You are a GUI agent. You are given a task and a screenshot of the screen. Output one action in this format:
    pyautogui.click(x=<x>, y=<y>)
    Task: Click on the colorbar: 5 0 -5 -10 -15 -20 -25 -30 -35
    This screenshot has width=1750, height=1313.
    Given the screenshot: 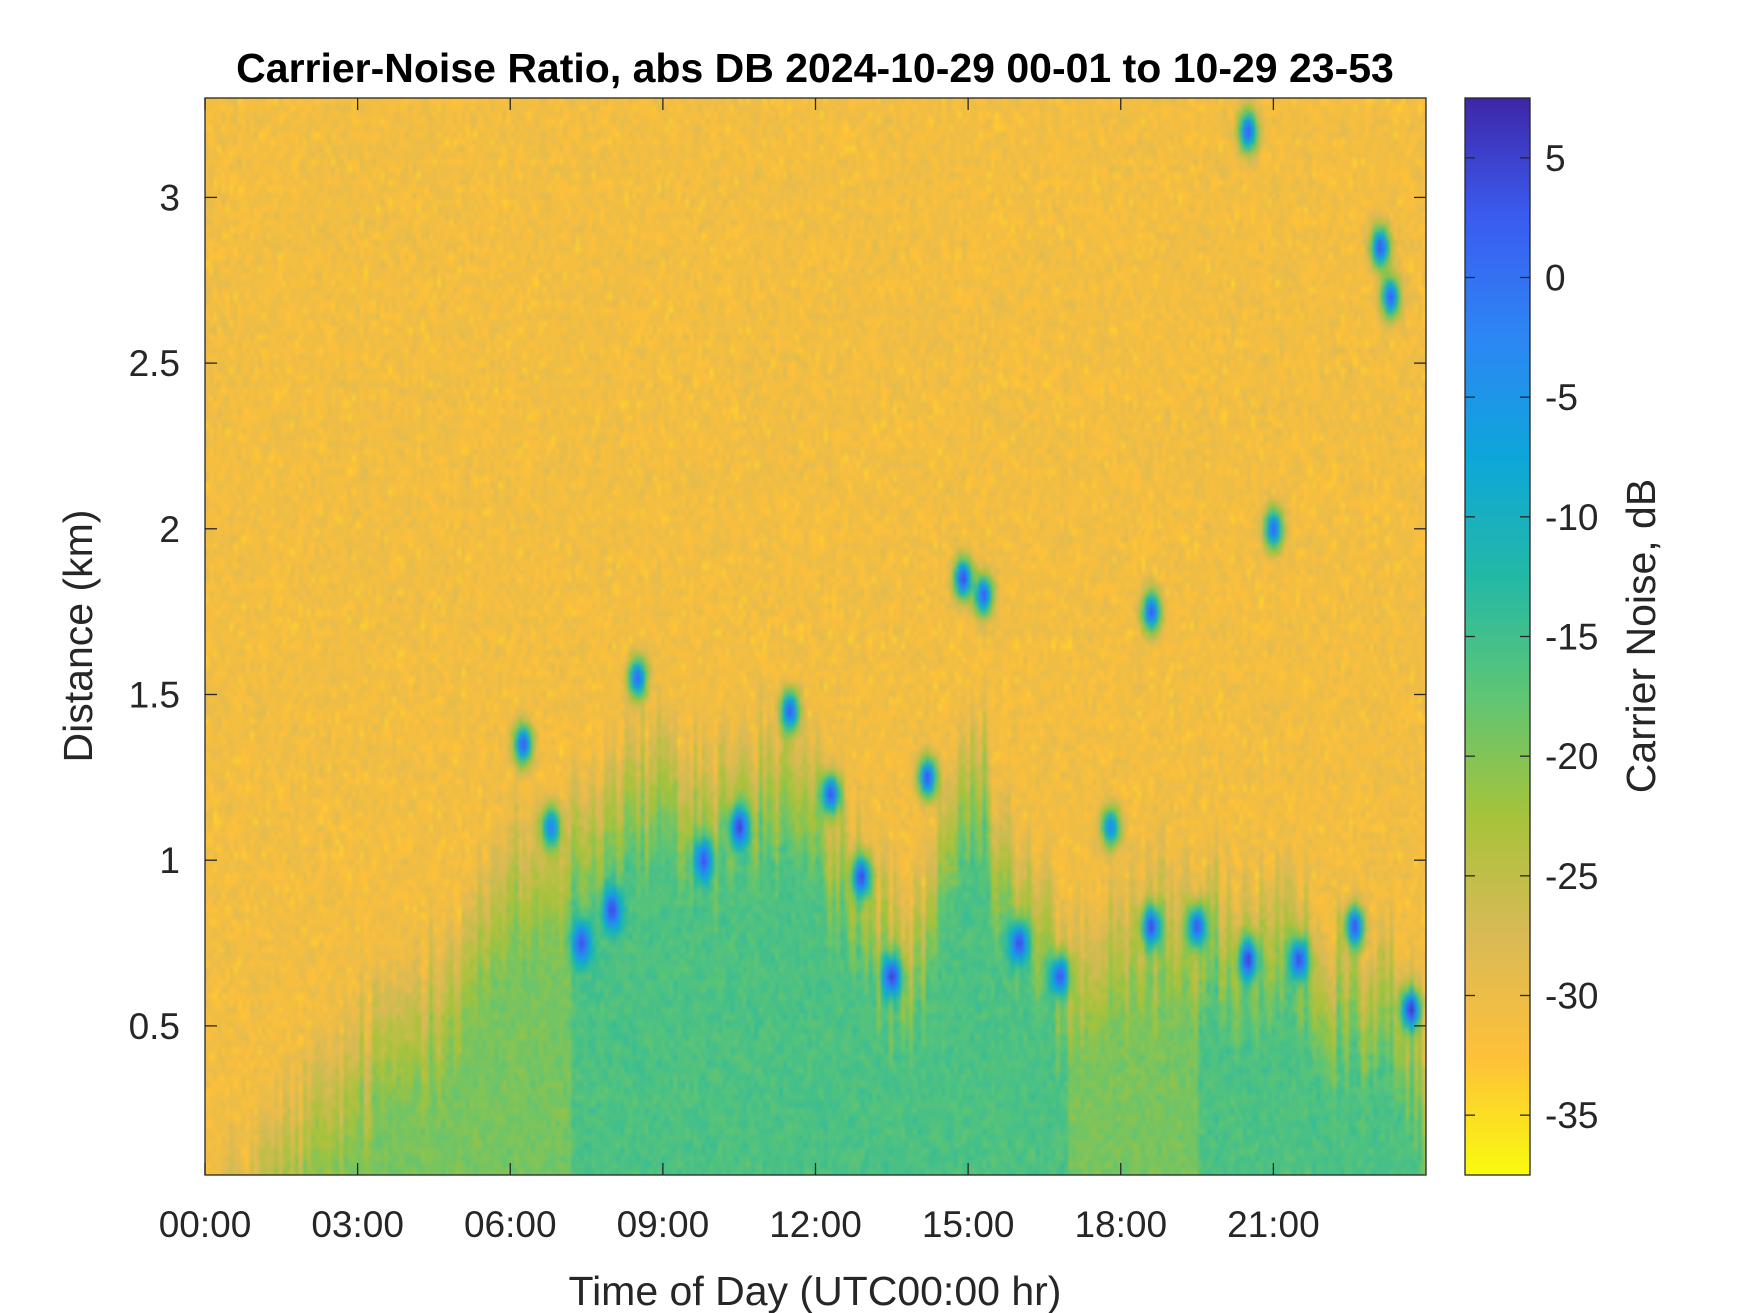 What is the action you would take?
    pyautogui.click(x=1531, y=636)
    